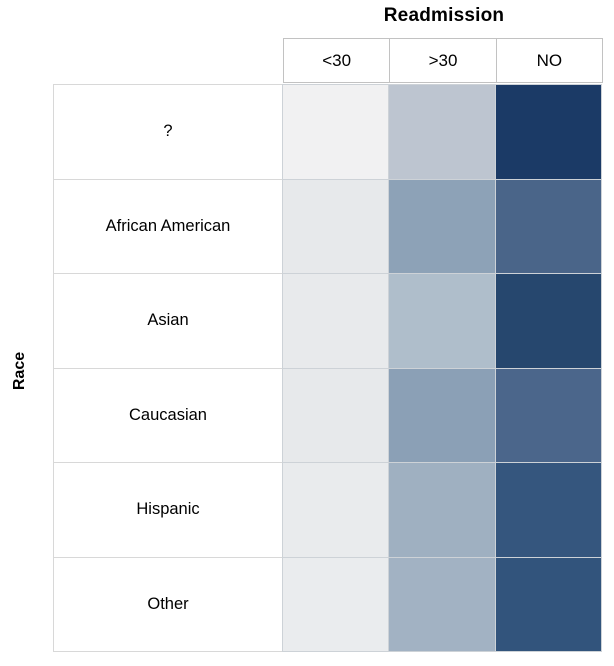 Image resolution: width=614 pixels, height=666 pixels. What do you see at coordinates (549, 60) in the screenshot?
I see `column-header: NO` at bounding box center [549, 60].